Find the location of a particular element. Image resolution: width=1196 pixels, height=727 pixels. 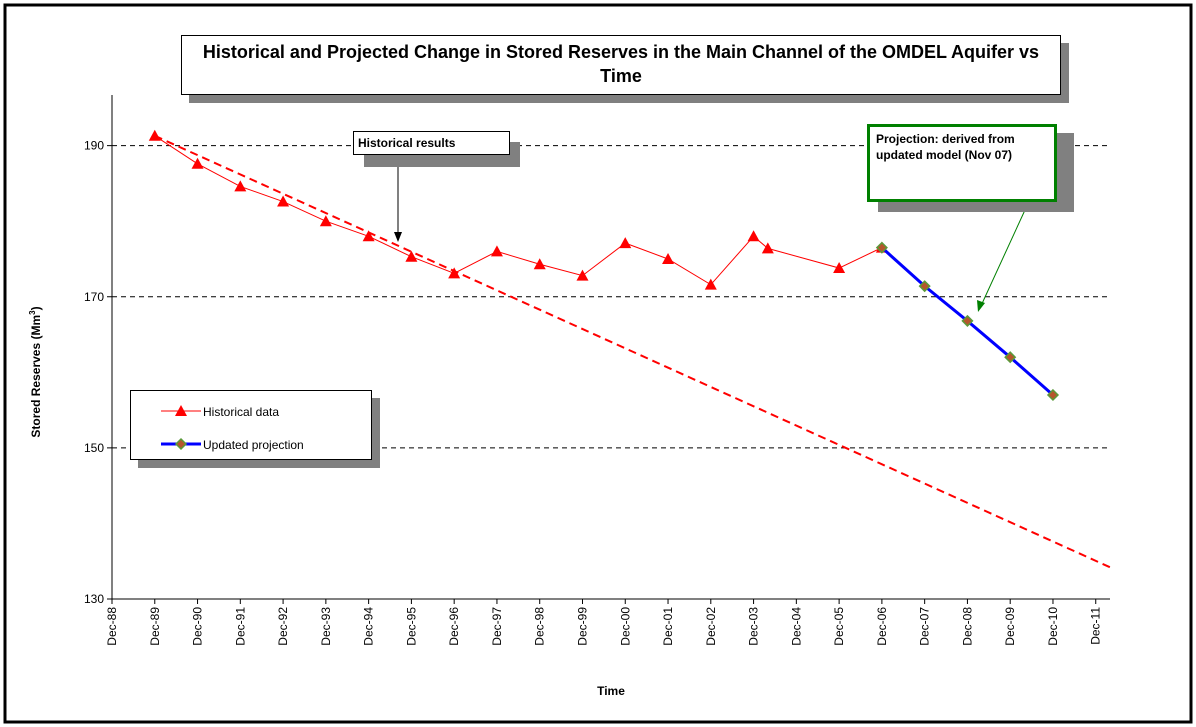

x-tick-label: Dec-89 is located at coordinates (155, 626).